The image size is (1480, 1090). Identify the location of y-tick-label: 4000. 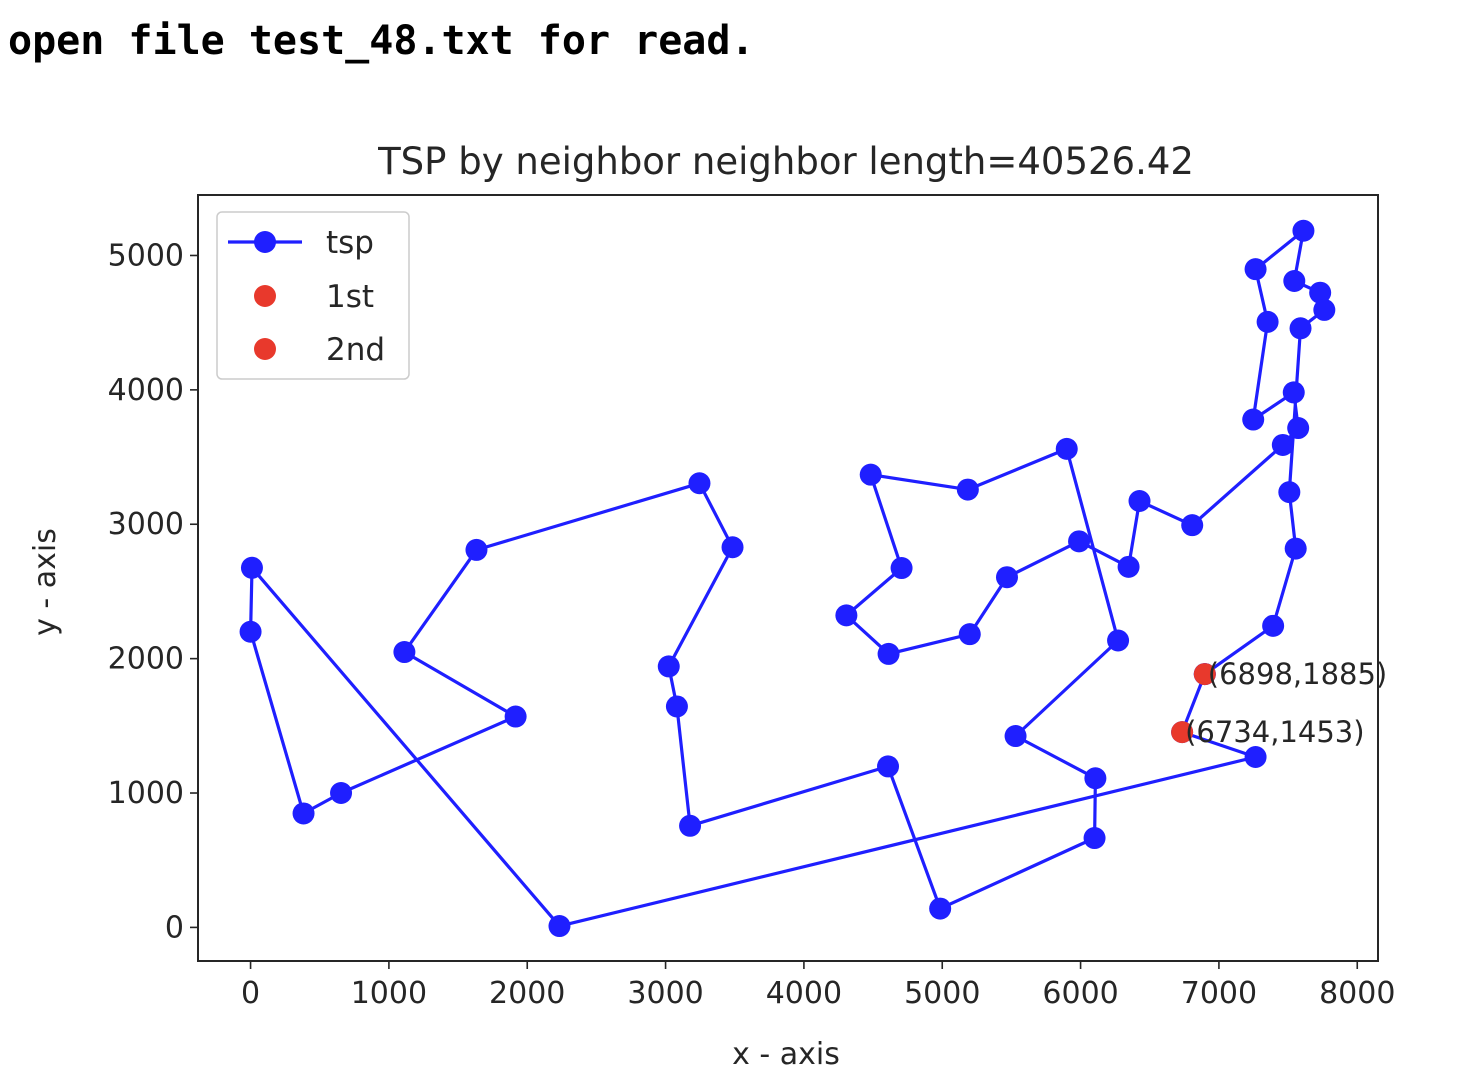
(146, 390).